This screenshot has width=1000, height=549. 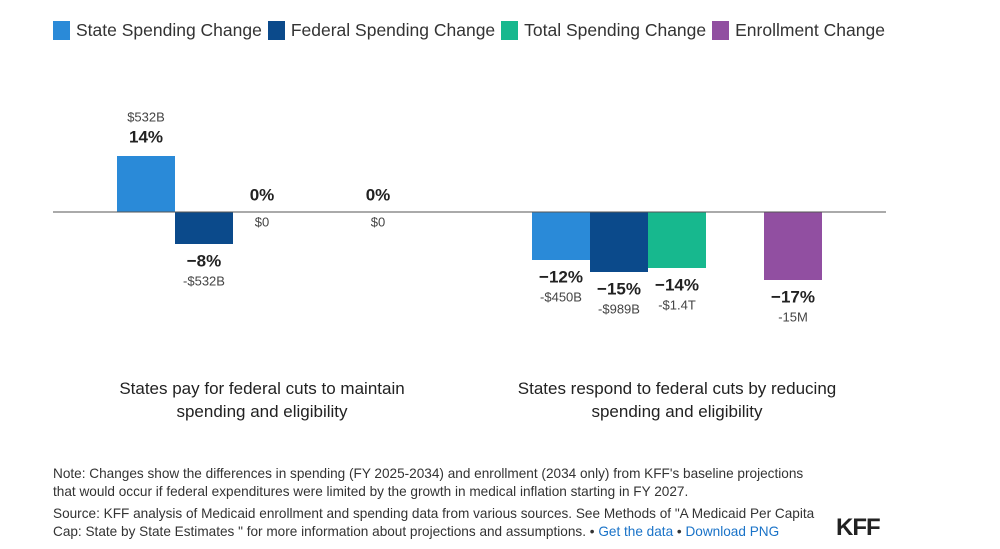 I want to click on legend-item: Enrollment Change, so click(x=798, y=30).